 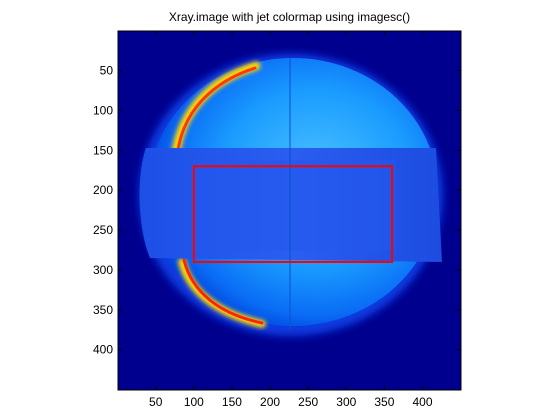 I want to click on y-tick-label: 100, so click(x=103, y=110).